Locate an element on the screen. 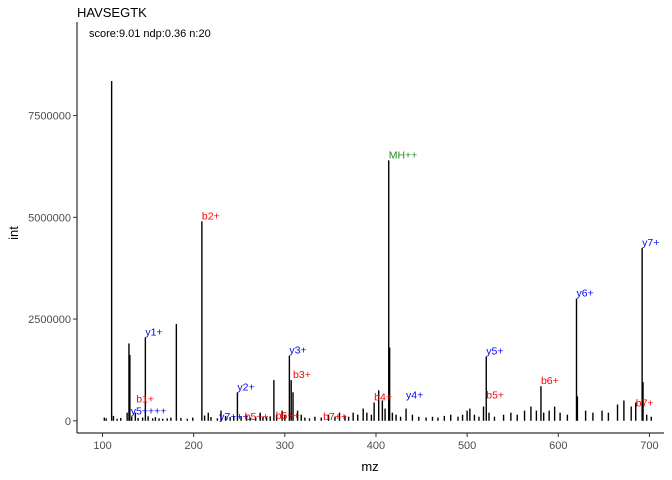 This screenshot has height=480, width=672. chart-title: HAVSEGTK is located at coordinates (112, 12).